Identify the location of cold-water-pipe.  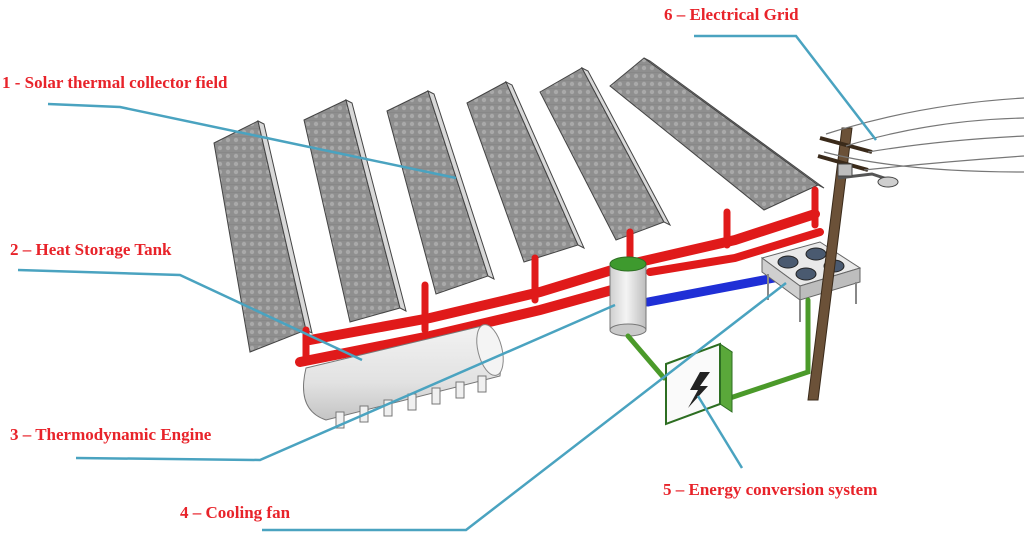
(719, 288).